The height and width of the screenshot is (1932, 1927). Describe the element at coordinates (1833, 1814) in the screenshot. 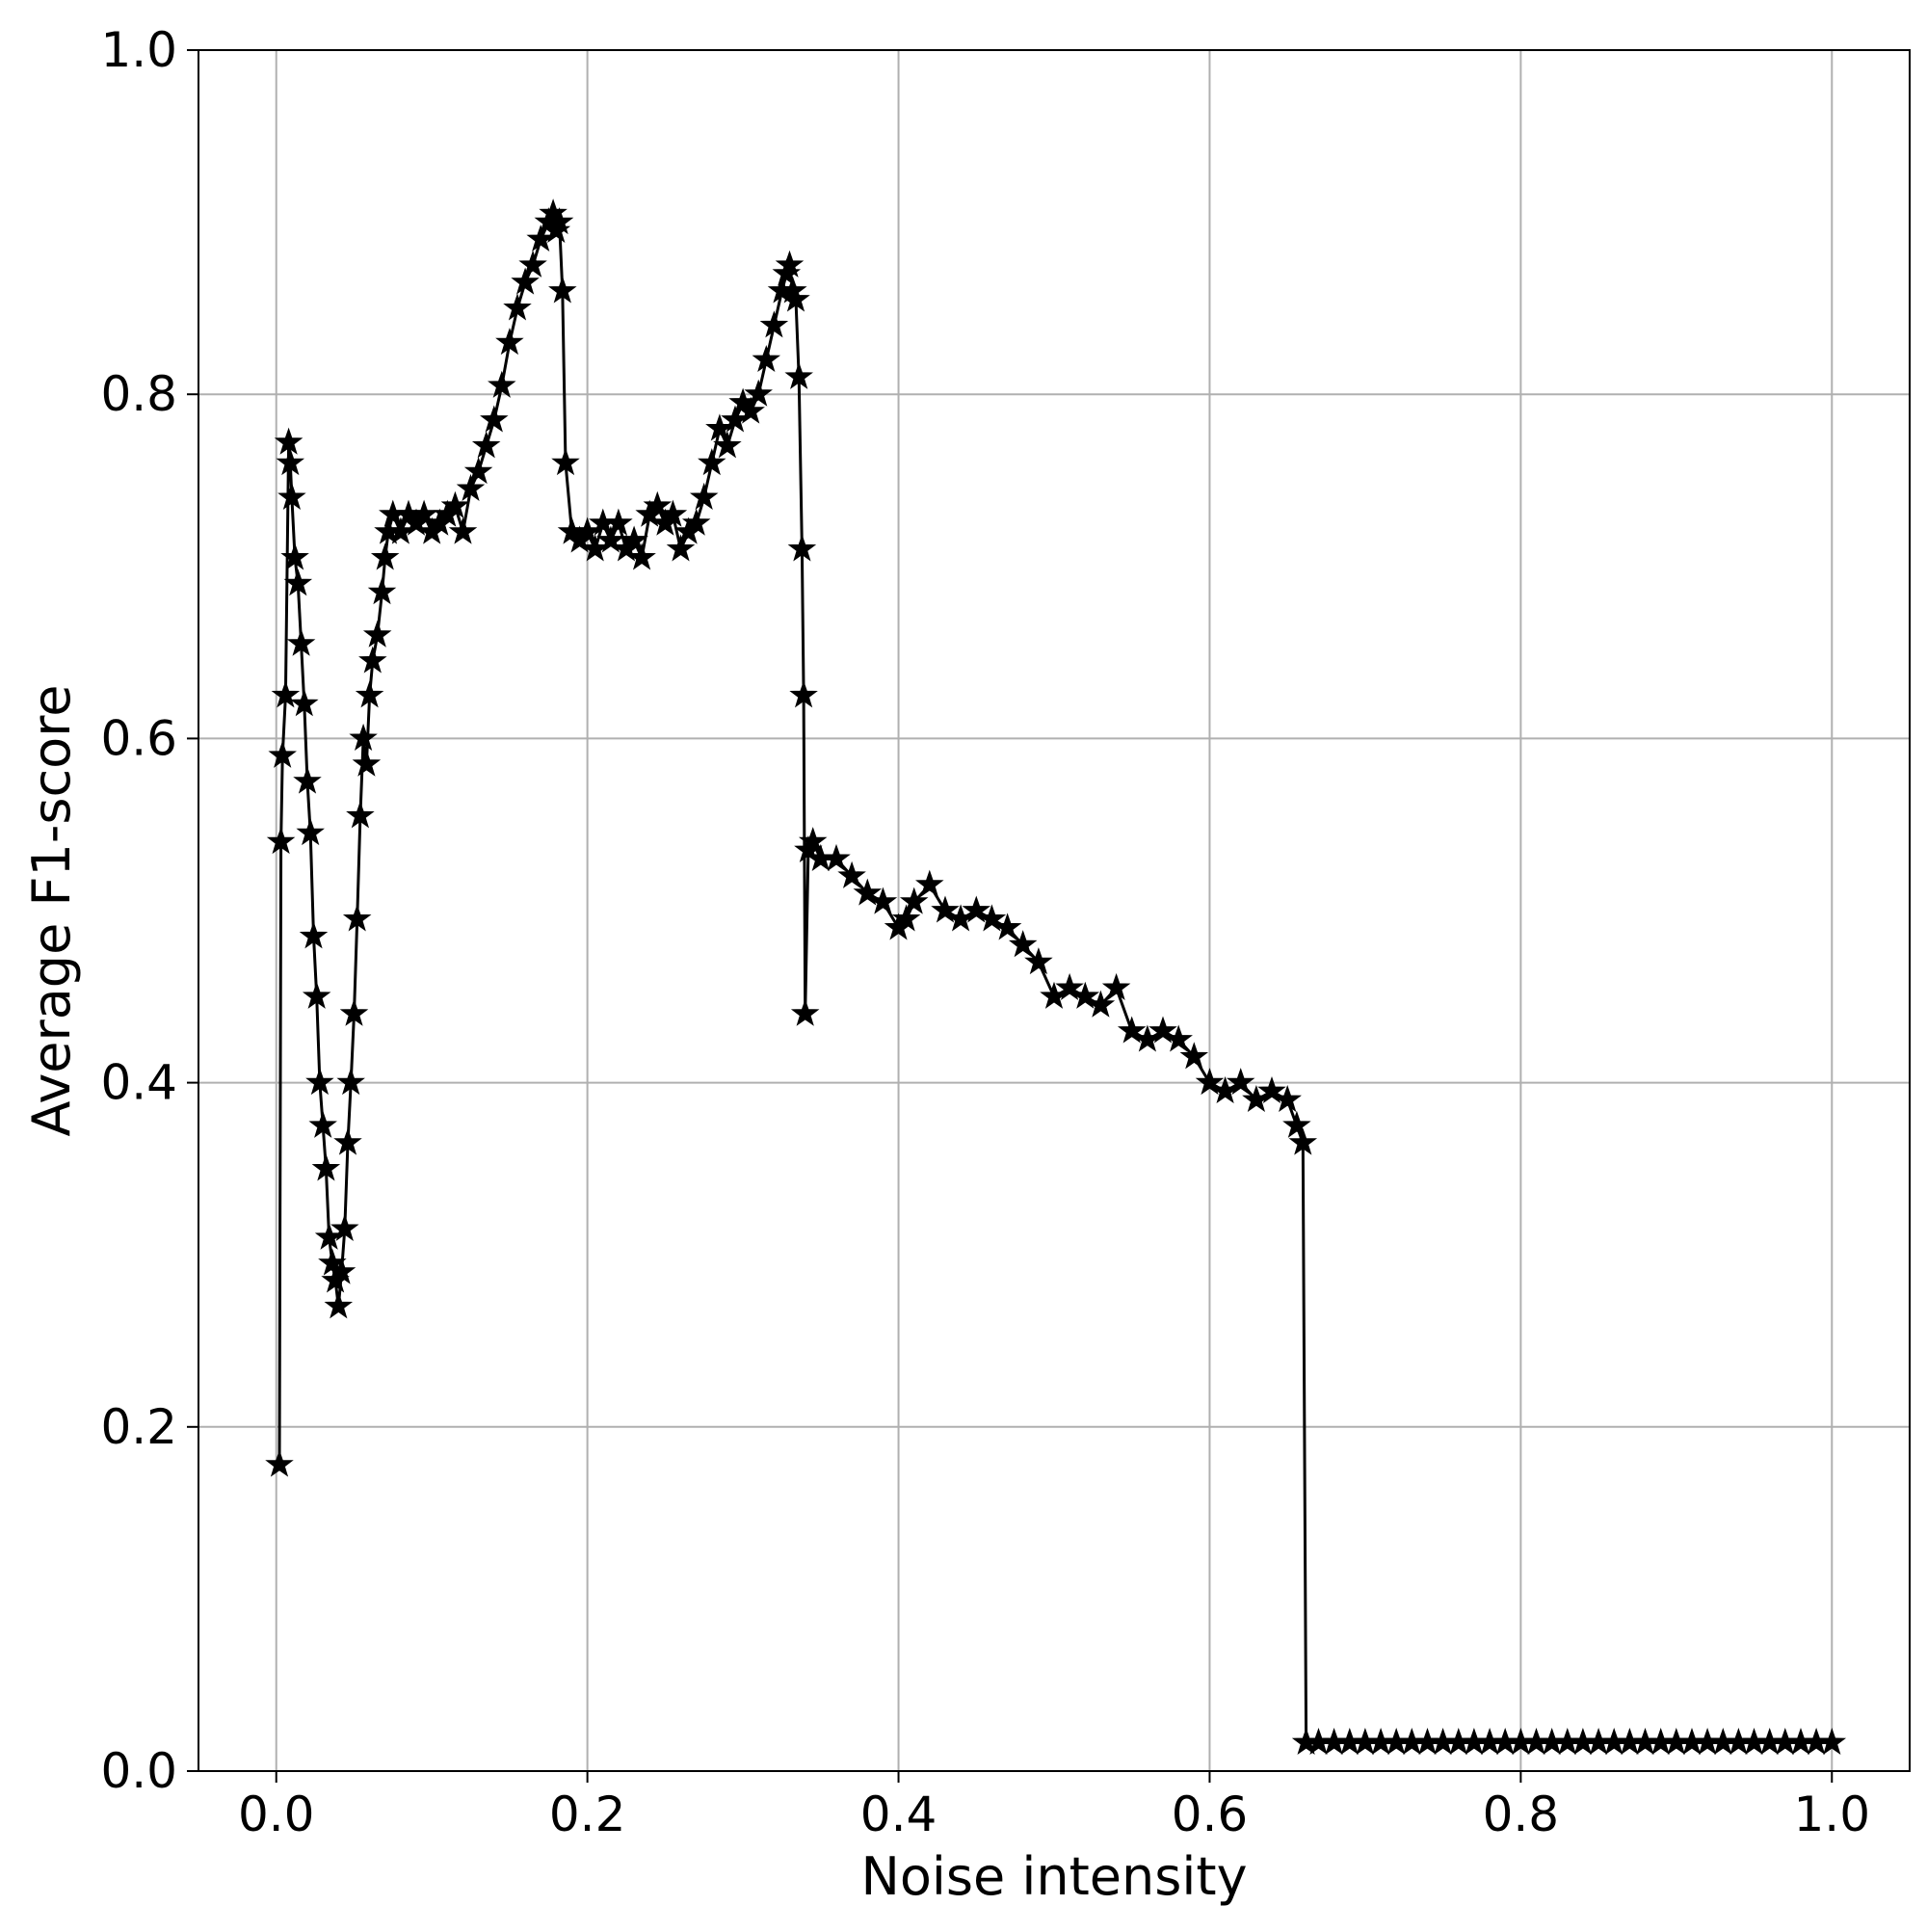

I see `x-tick-label: 1.0` at that location.